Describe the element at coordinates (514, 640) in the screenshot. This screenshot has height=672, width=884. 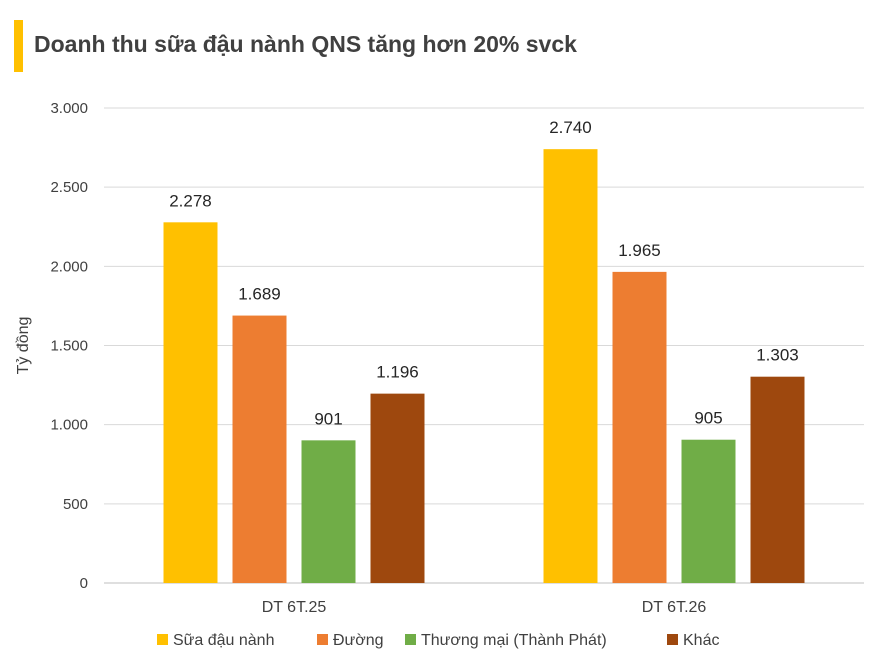
I see `legend-entry: Thương mại (Thành Phát)` at that location.